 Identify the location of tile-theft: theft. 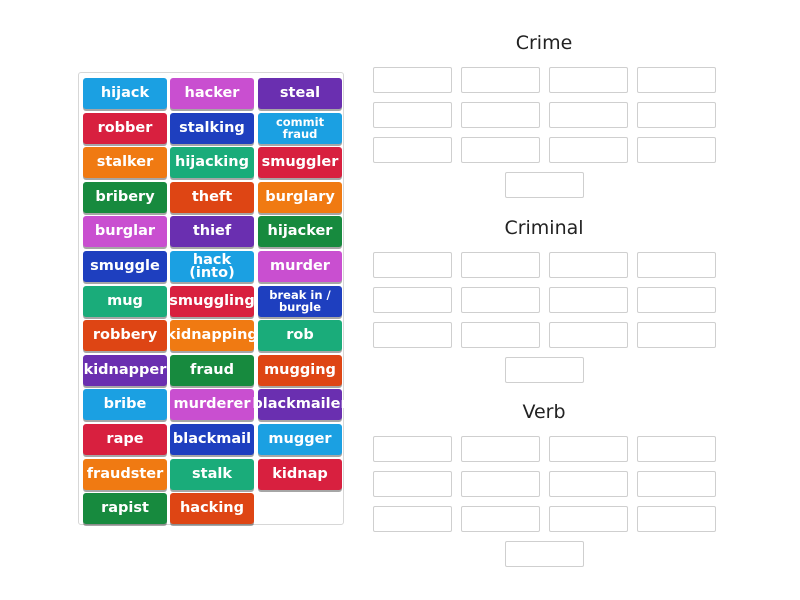
(212, 197).